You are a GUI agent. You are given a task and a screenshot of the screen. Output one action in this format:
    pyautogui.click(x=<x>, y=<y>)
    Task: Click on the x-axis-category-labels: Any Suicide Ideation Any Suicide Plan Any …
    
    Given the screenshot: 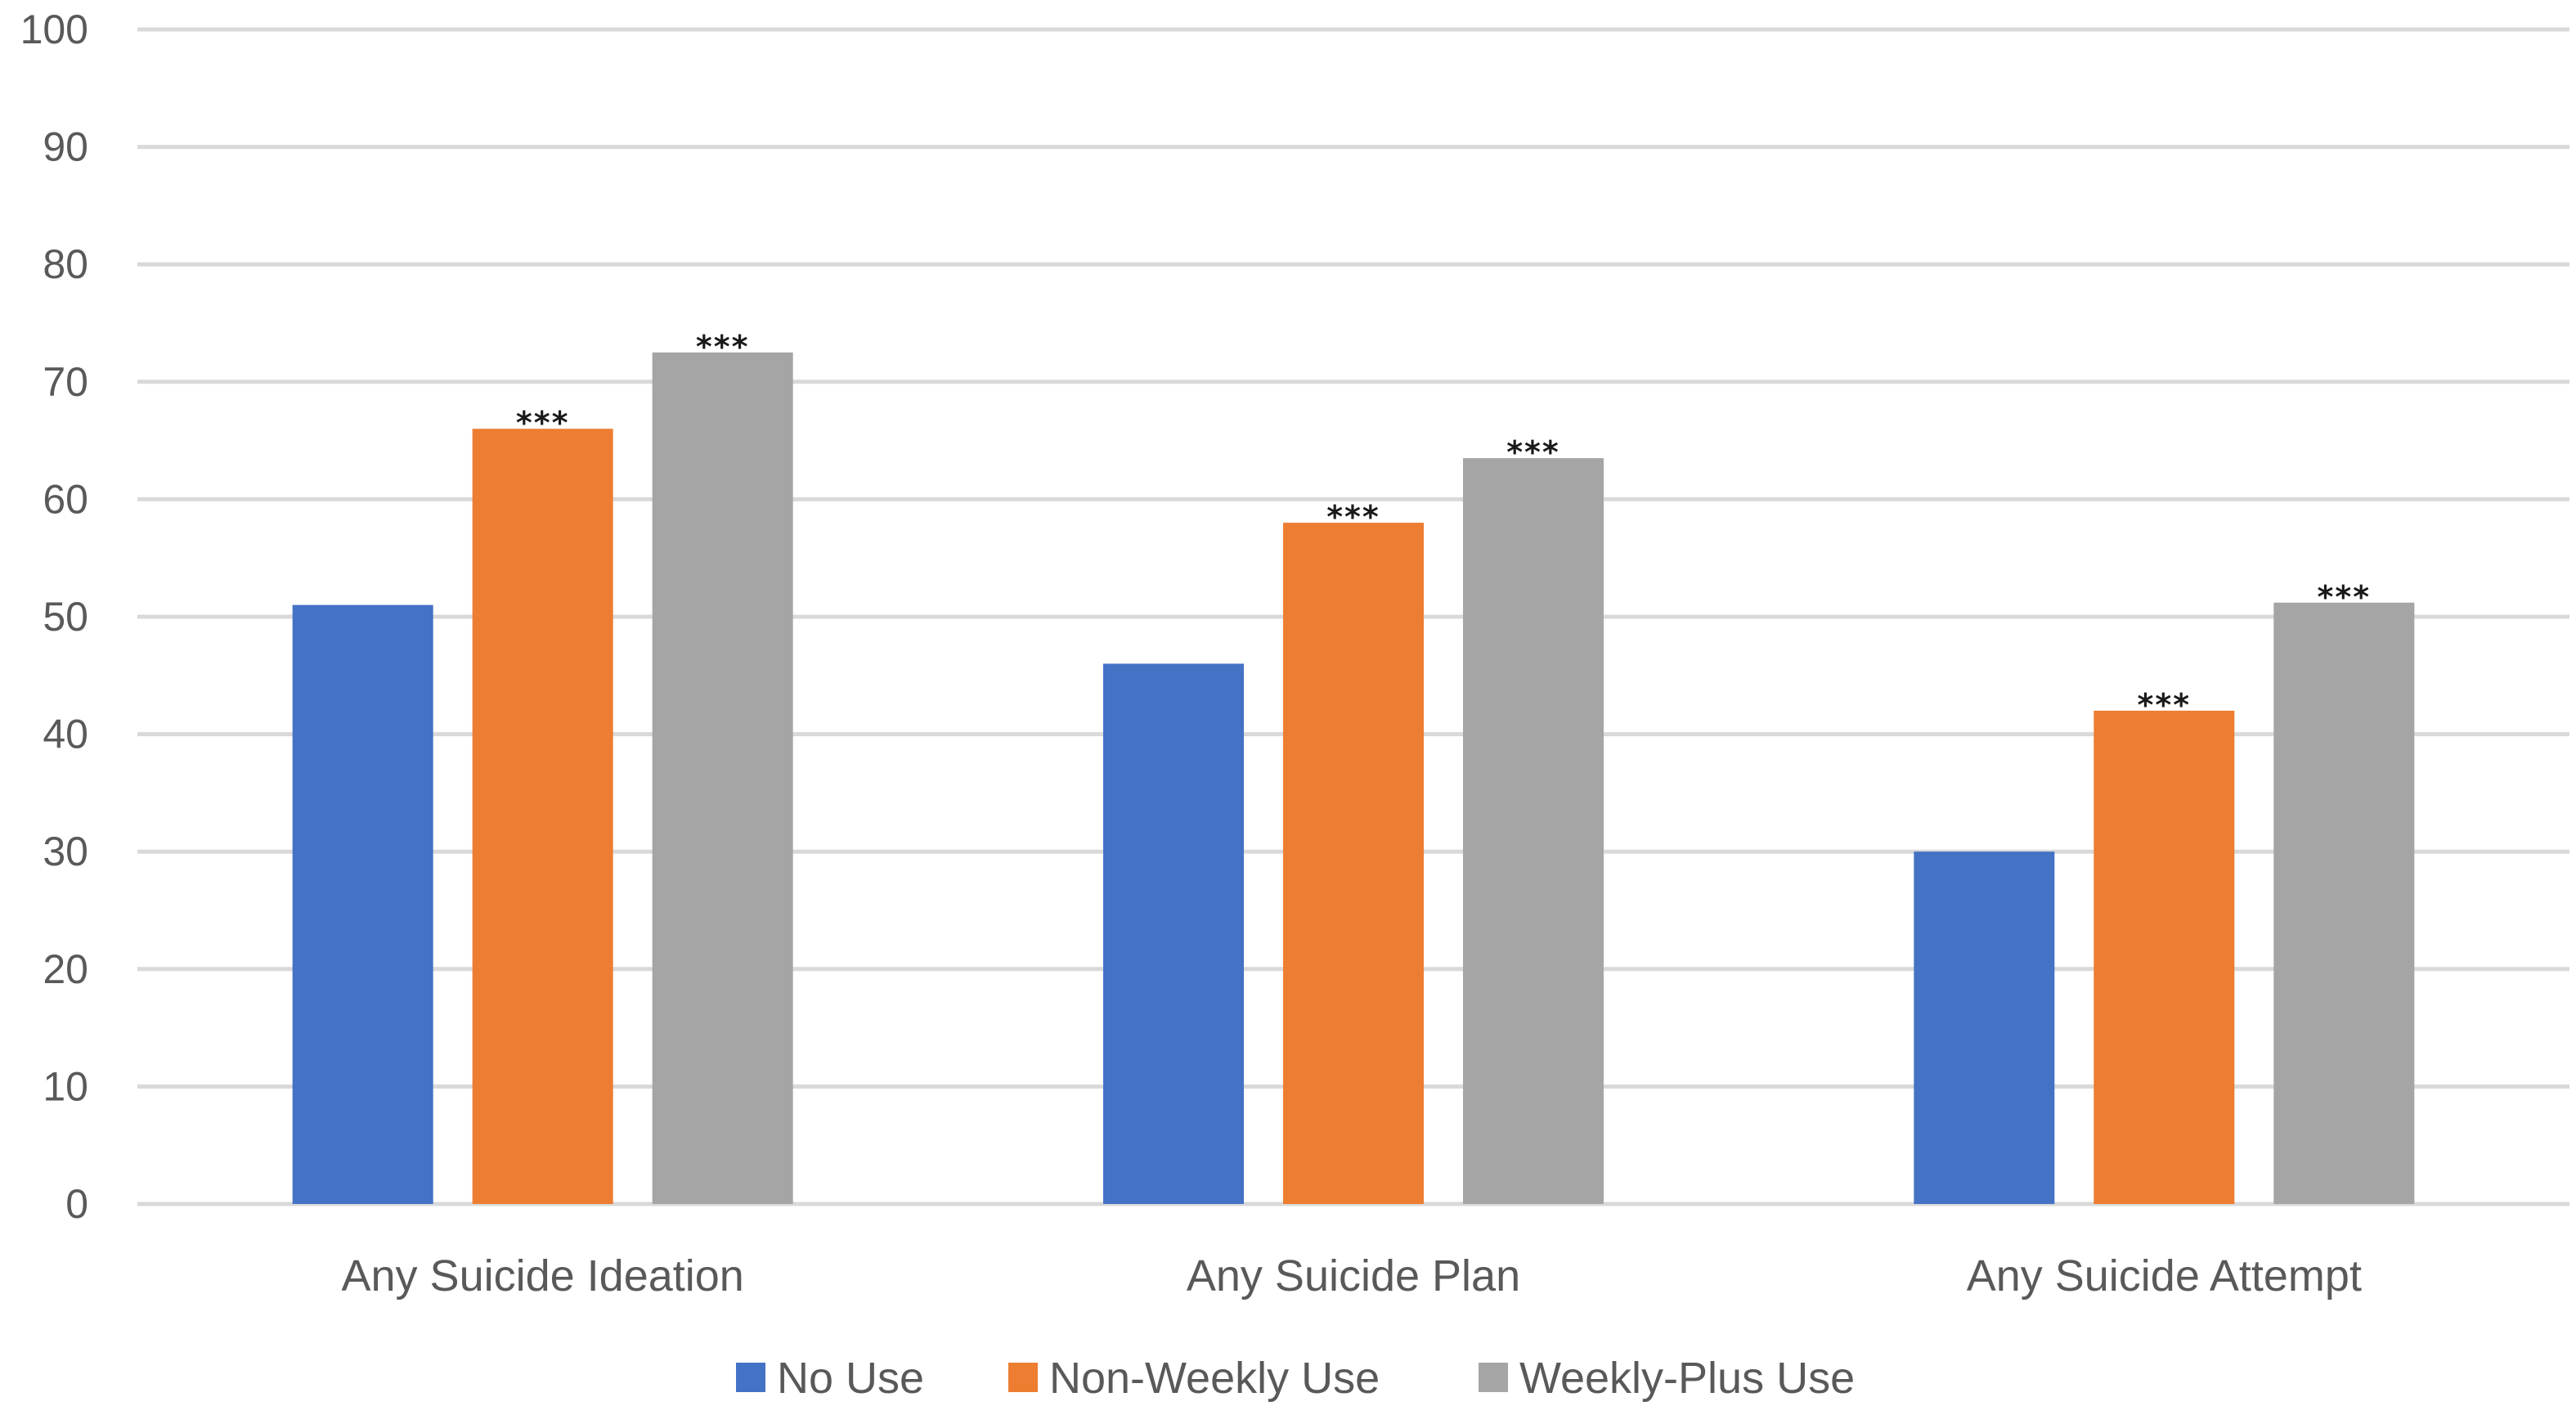 What is the action you would take?
    pyautogui.click(x=1352, y=1275)
    